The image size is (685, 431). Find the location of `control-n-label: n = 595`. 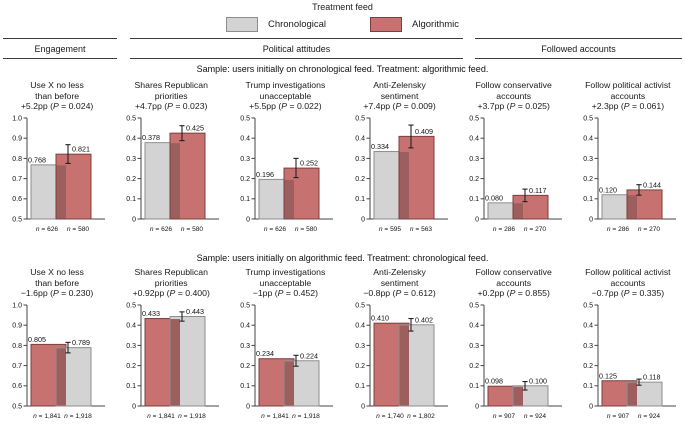

control-n-label: n = 595 is located at coordinates (389, 229).